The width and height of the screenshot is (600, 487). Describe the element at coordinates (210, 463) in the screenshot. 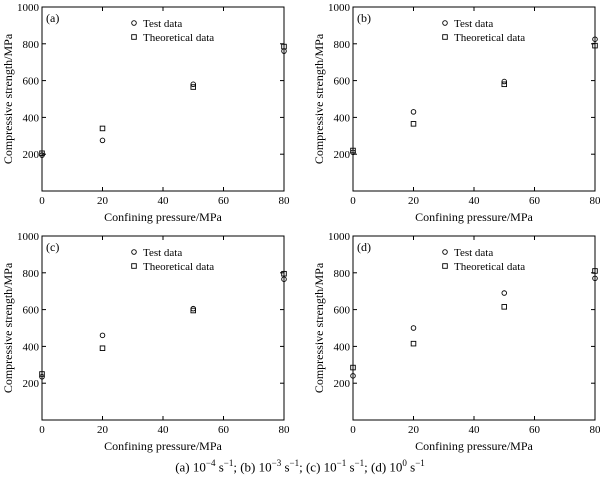

I see `caption-superscript: −4` at that location.